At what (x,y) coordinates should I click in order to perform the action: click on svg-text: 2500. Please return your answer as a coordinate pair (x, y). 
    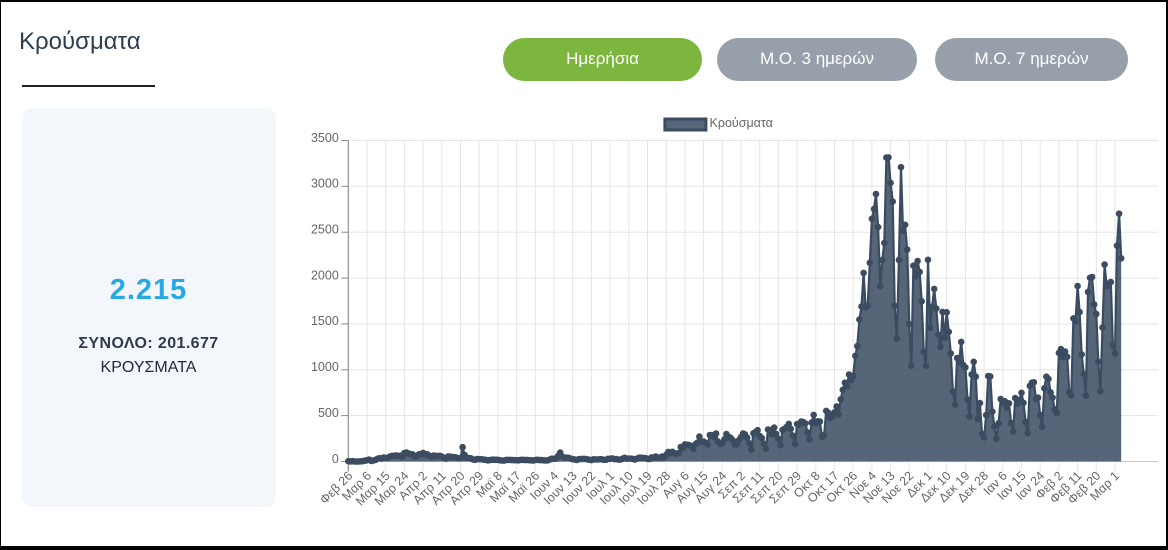
    Looking at the image, I should click on (325, 230).